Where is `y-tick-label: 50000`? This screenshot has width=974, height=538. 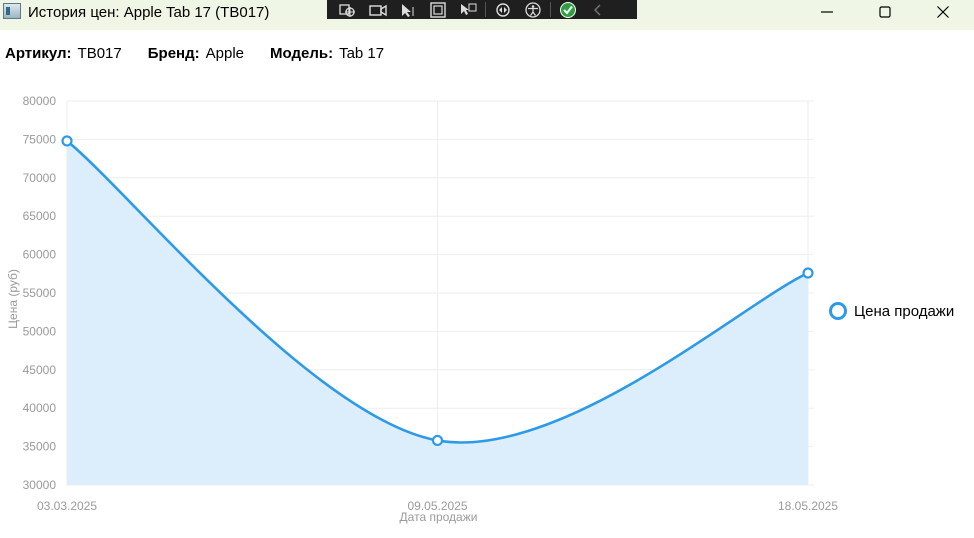
y-tick-label: 50000 is located at coordinates (40, 331).